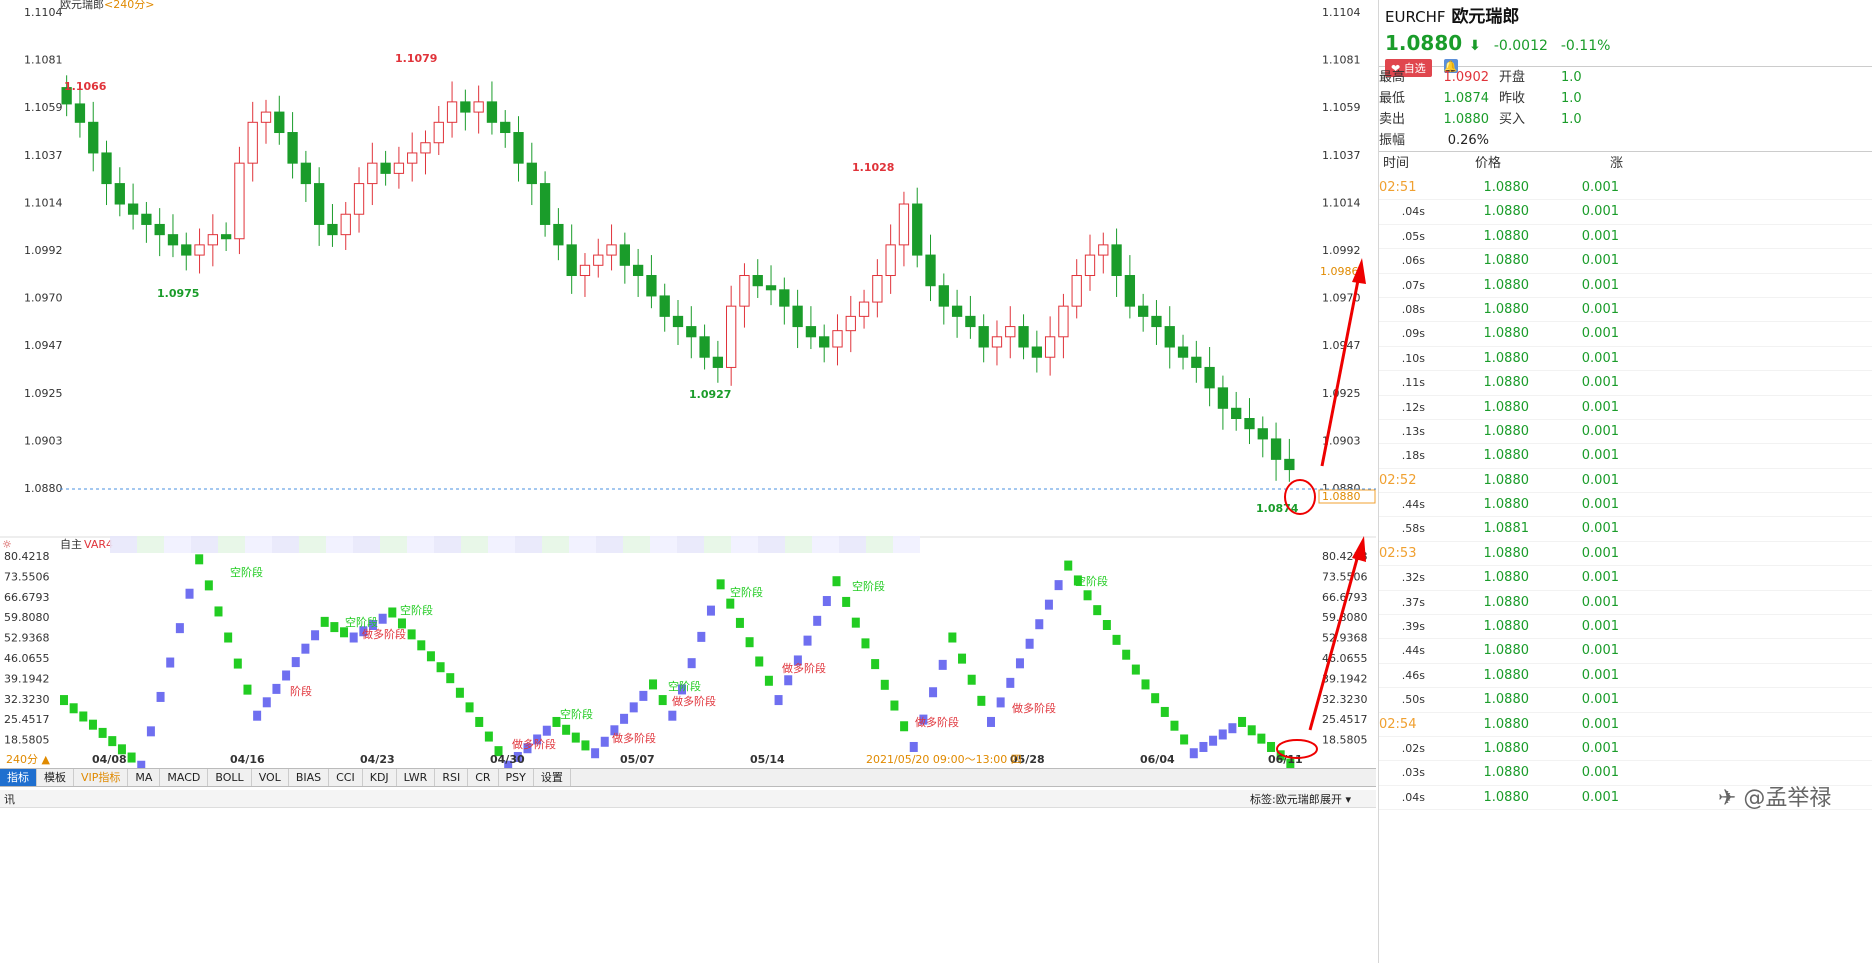 This screenshot has height=963, width=1872. What do you see at coordinates (184, 777) in the screenshot?
I see `toolbar-item: MACD` at bounding box center [184, 777].